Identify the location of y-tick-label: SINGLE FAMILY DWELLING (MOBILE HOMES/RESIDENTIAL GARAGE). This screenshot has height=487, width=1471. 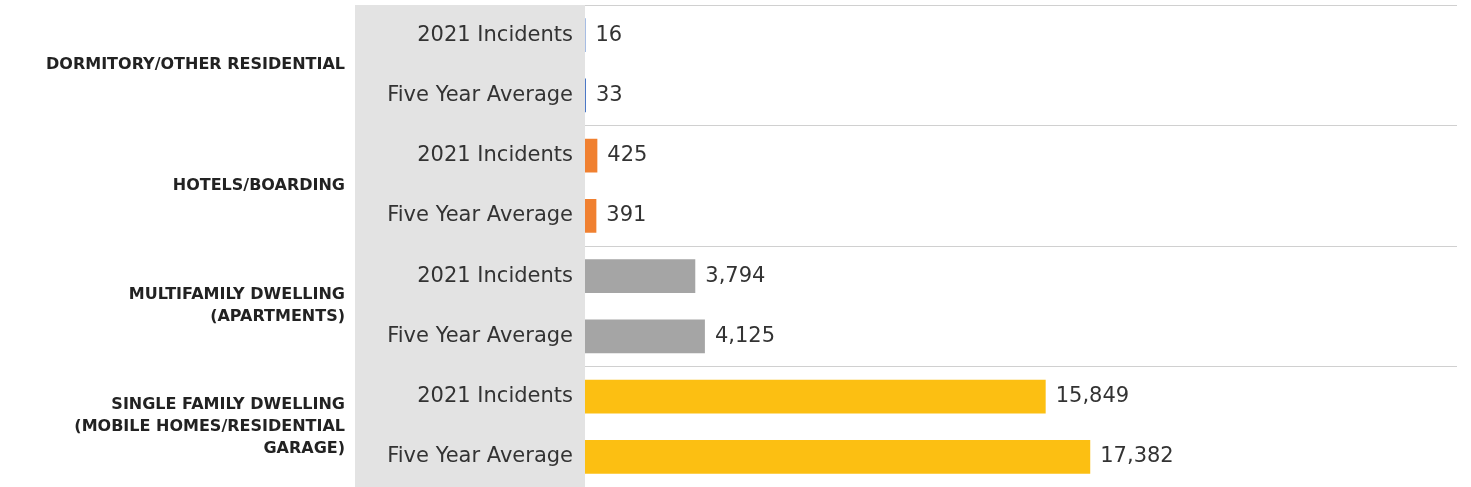
(209, 425).